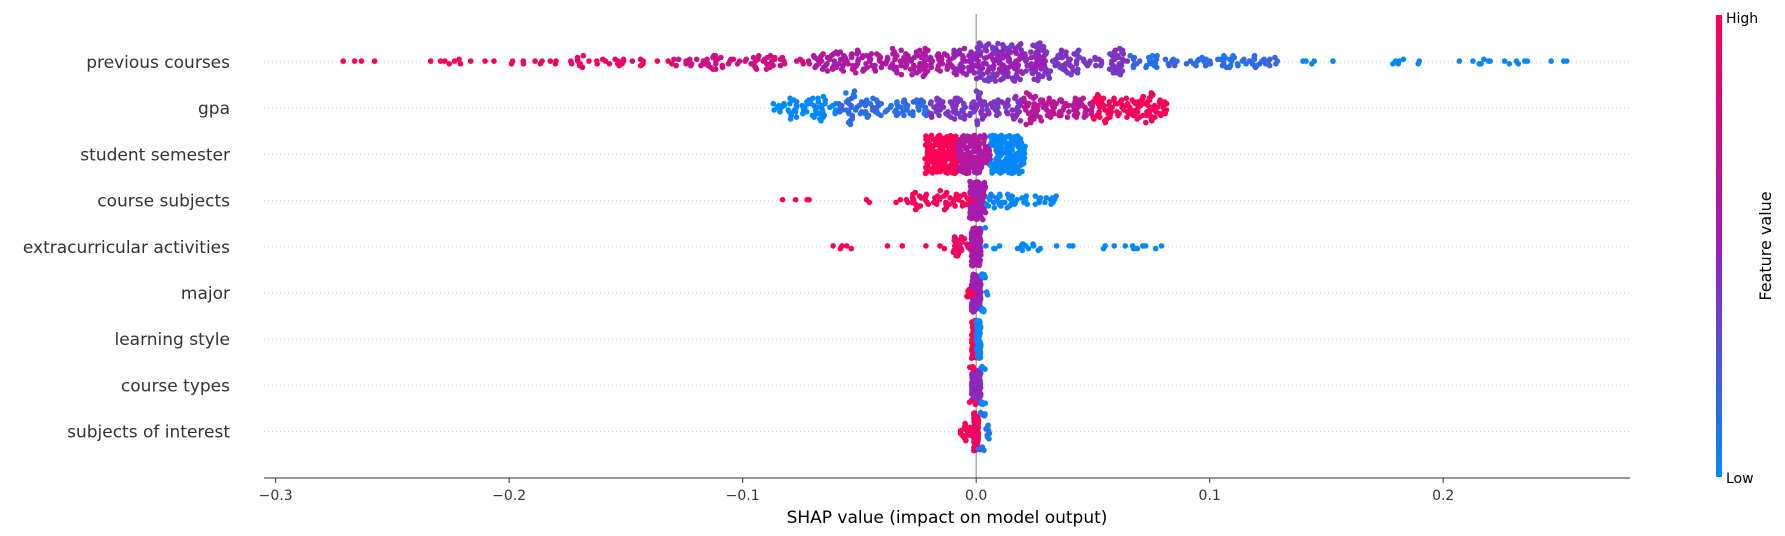  What do you see at coordinates (1443, 496) in the screenshot?
I see `x-tick-label: 0.2` at bounding box center [1443, 496].